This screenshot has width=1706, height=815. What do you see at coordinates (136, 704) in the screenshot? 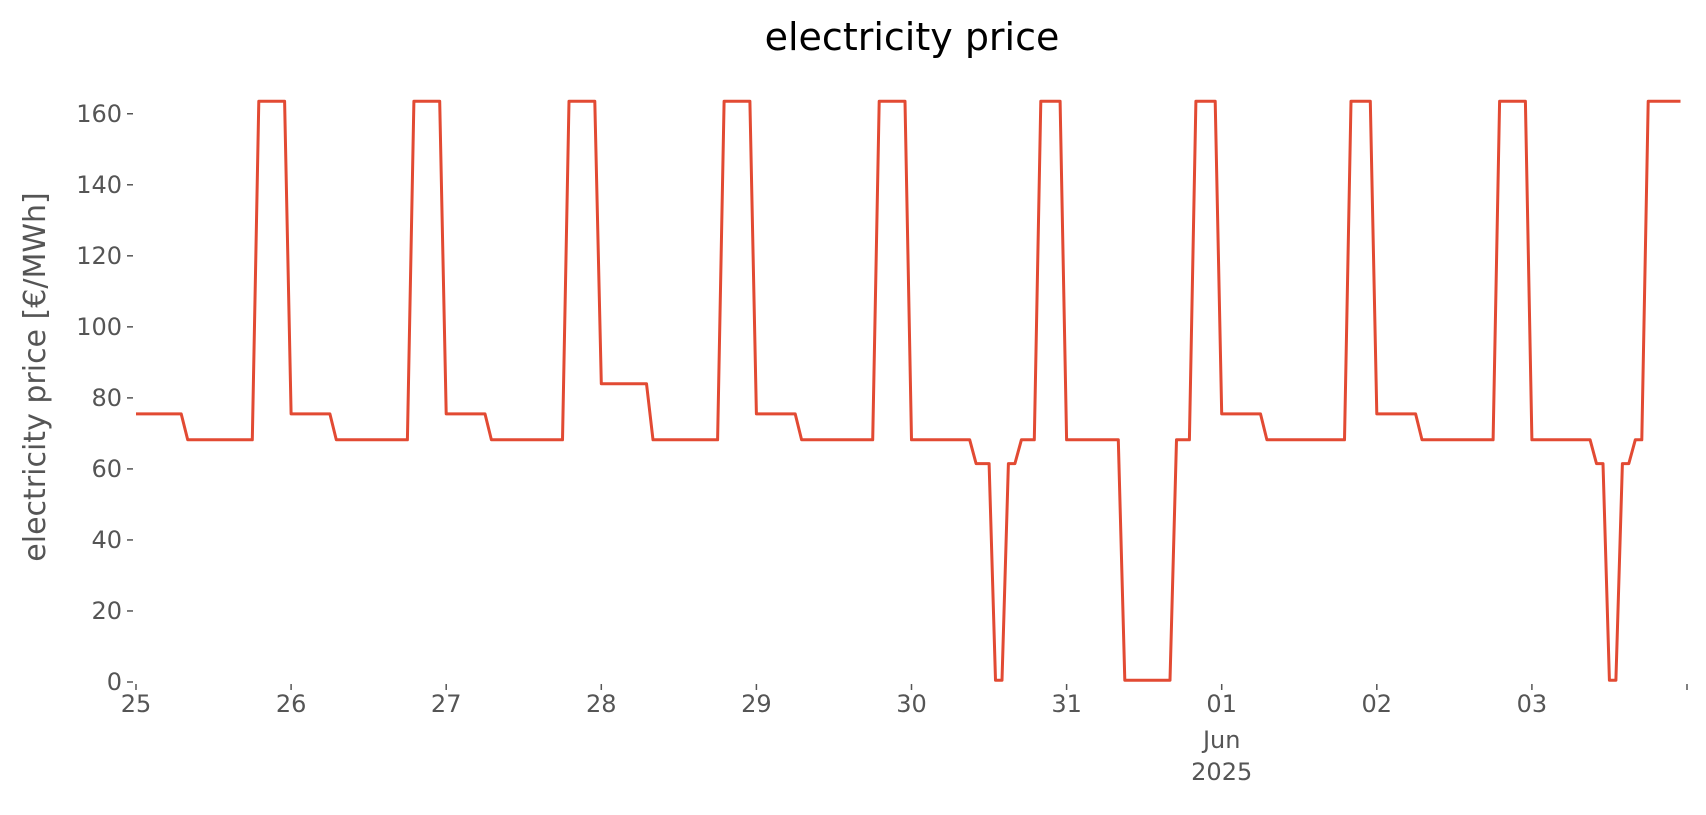
I see `x-tick-label: 25` at bounding box center [136, 704].